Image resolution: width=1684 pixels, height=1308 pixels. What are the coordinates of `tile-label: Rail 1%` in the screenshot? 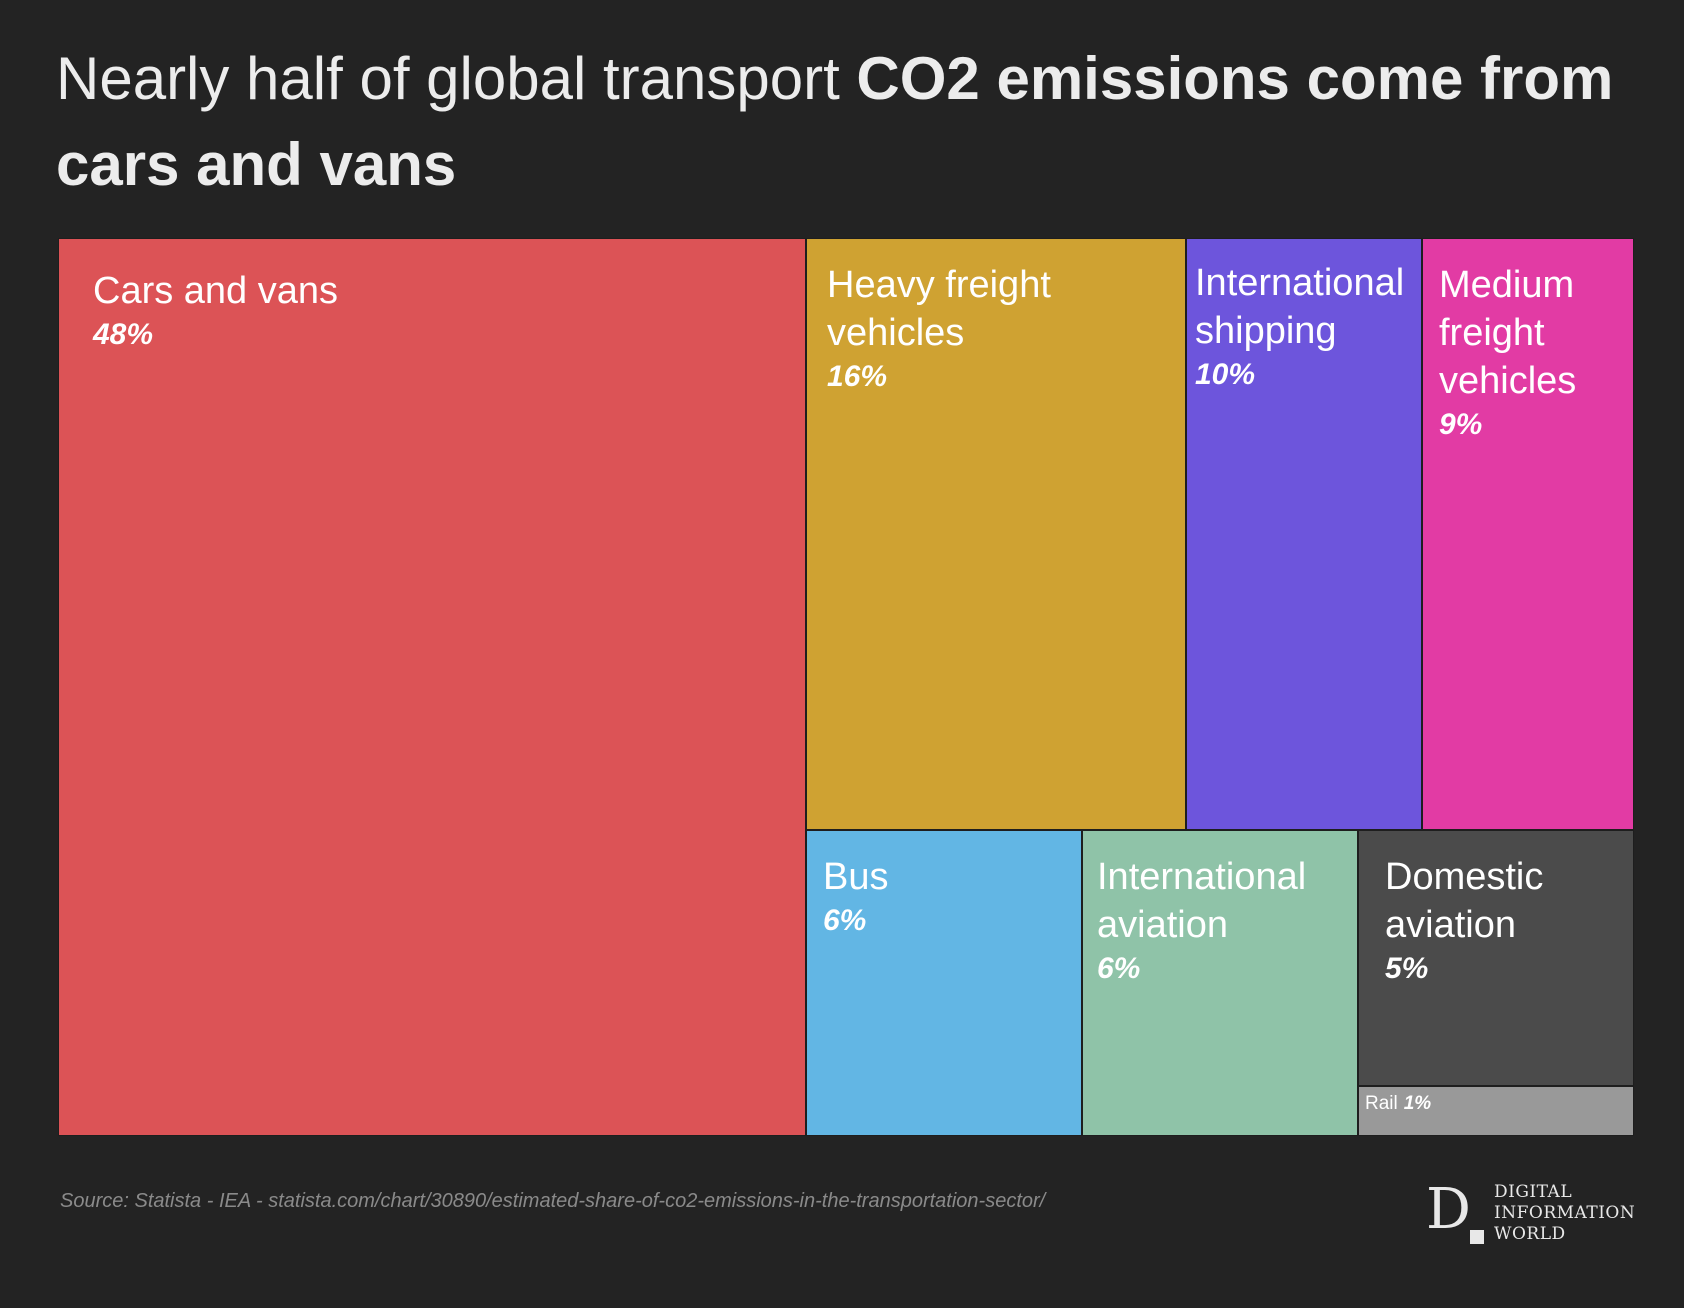 It's located at (1495, 1104).